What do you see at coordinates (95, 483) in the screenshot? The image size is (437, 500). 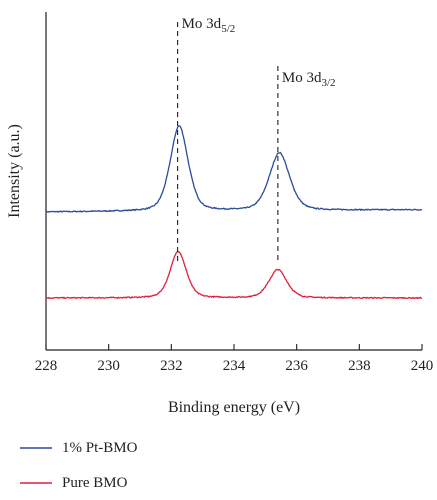 I see `legend-label: Pure BMO` at bounding box center [95, 483].